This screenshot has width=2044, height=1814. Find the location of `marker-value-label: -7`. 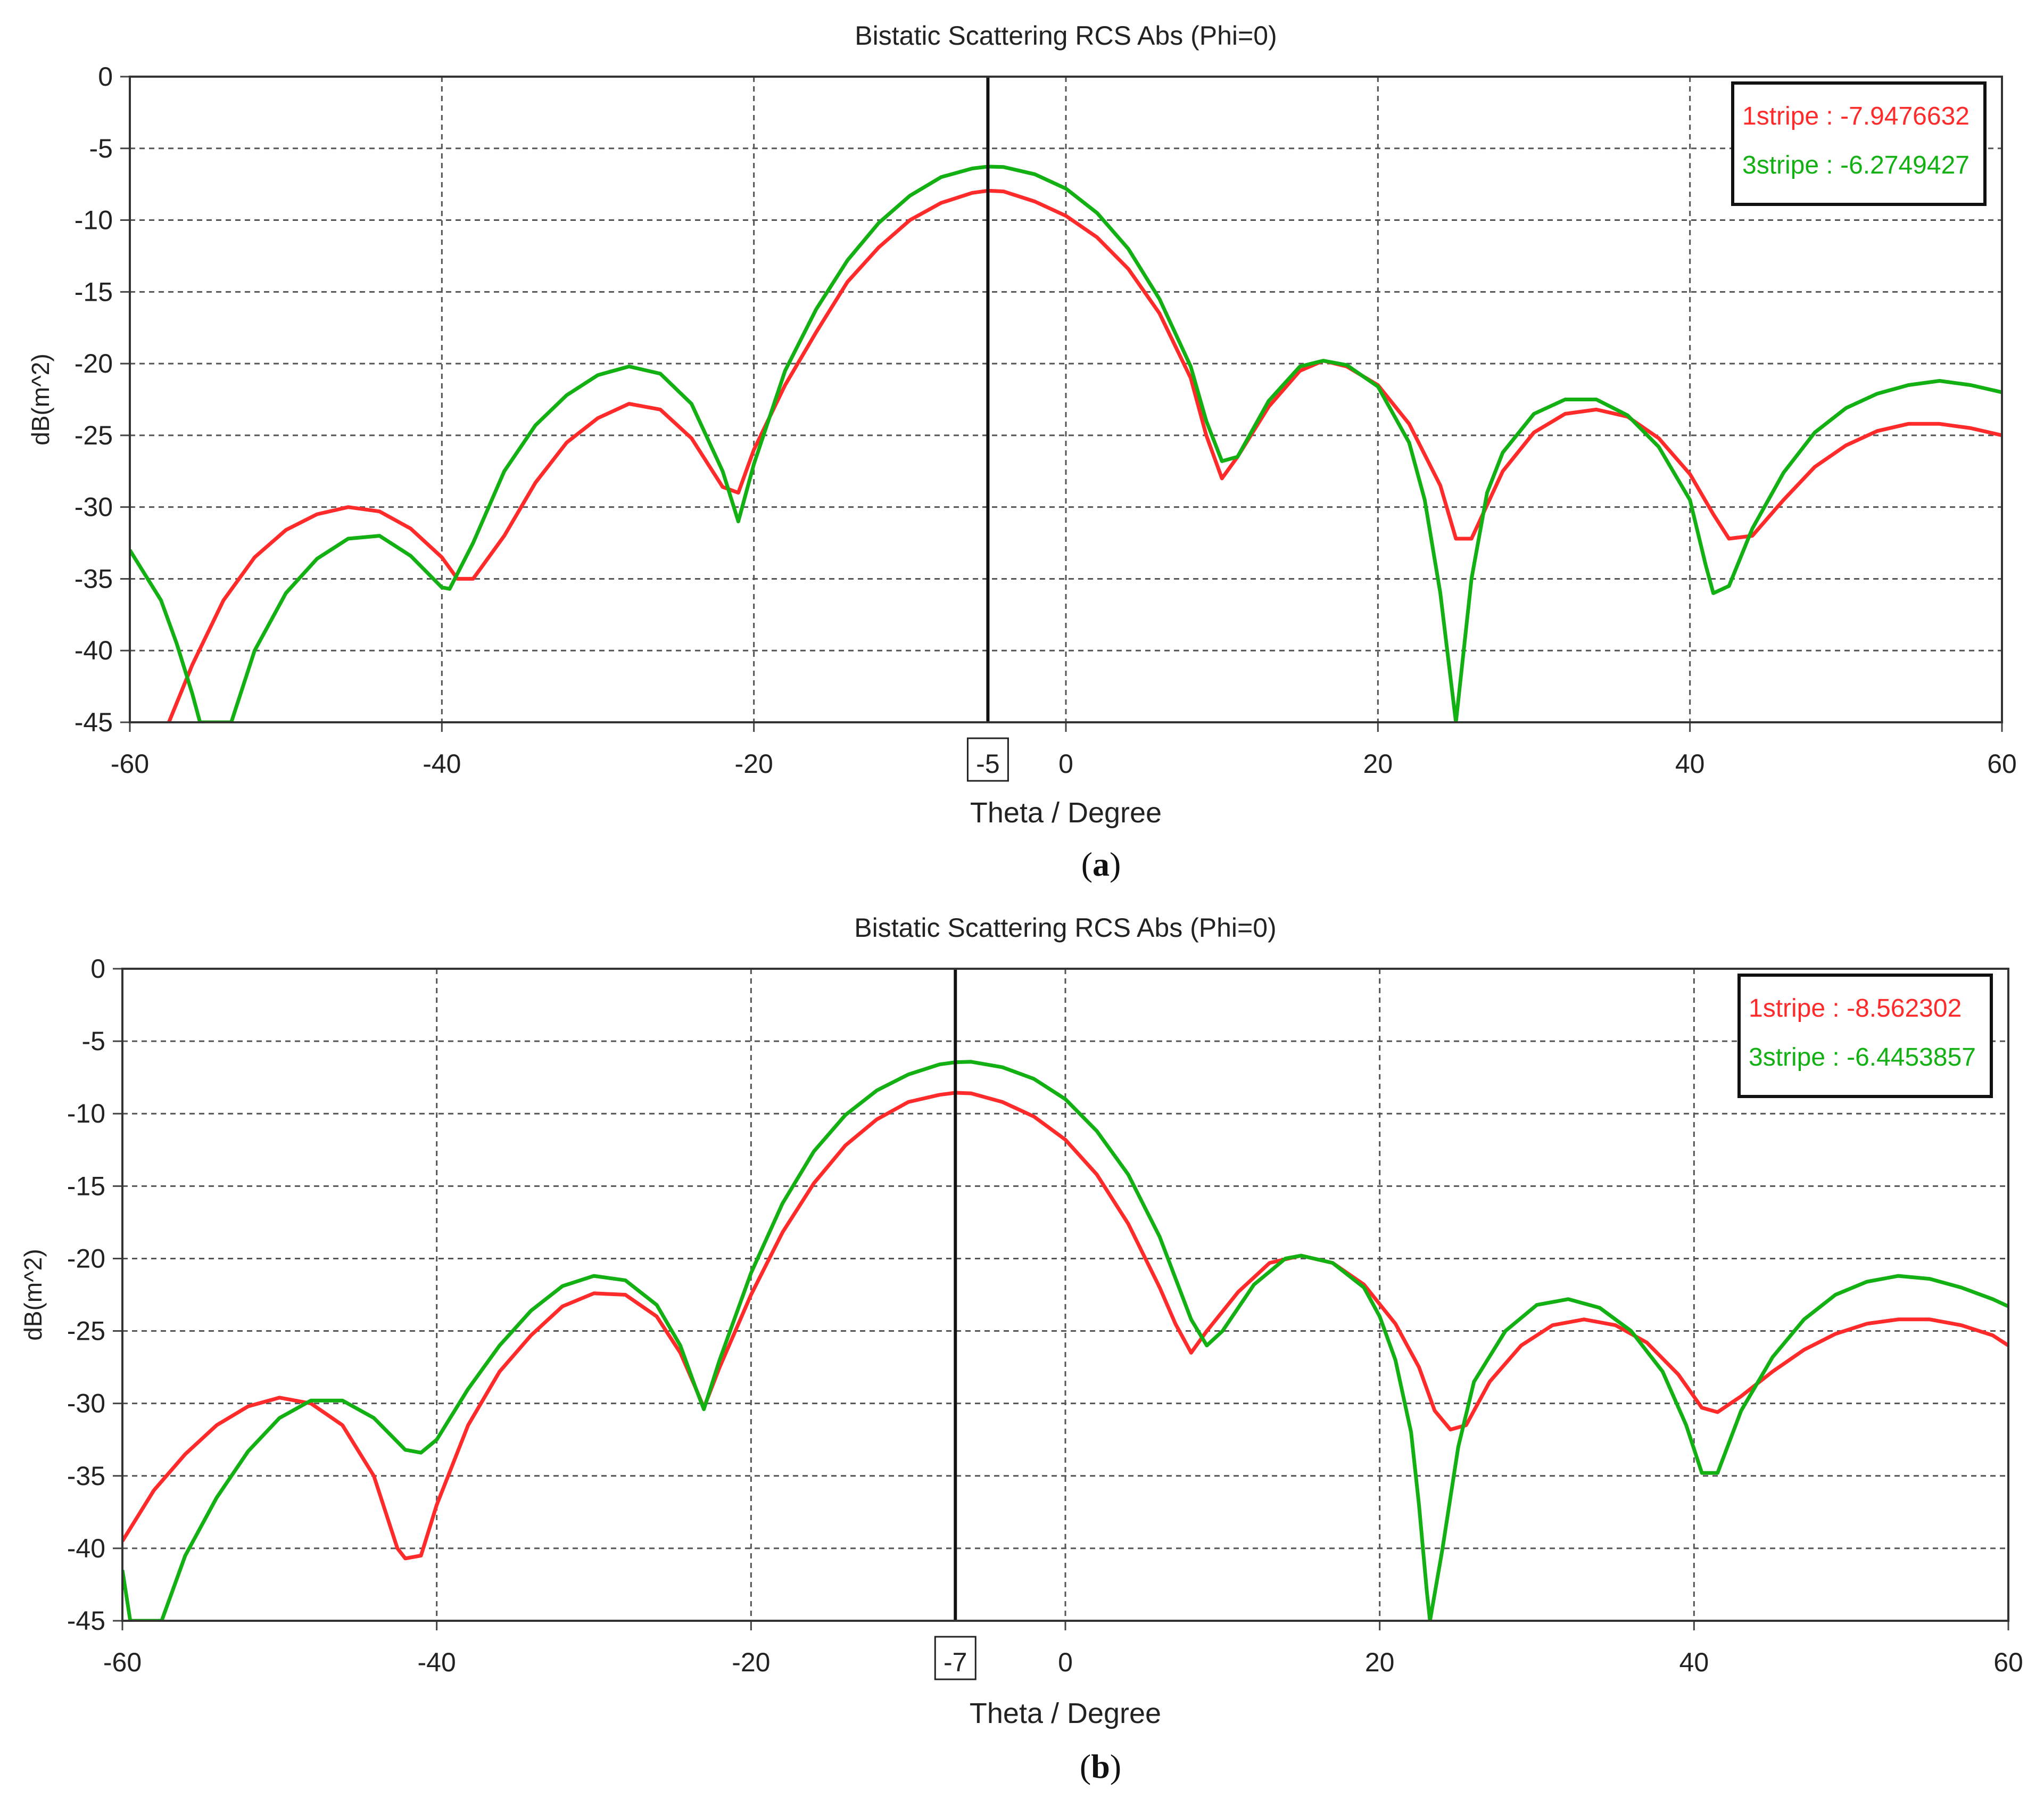

marker-value-label: -7 is located at coordinates (956, 1662).